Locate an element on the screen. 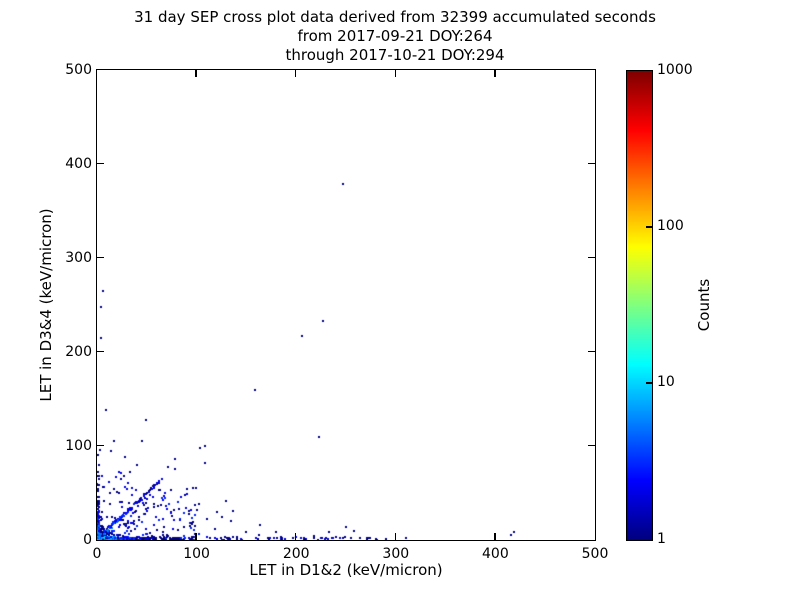 Image resolution: width=800 pixels, height=600 pixels. y-axis-label: LET in D3&4 (keV/micron) is located at coordinates (46, 305).